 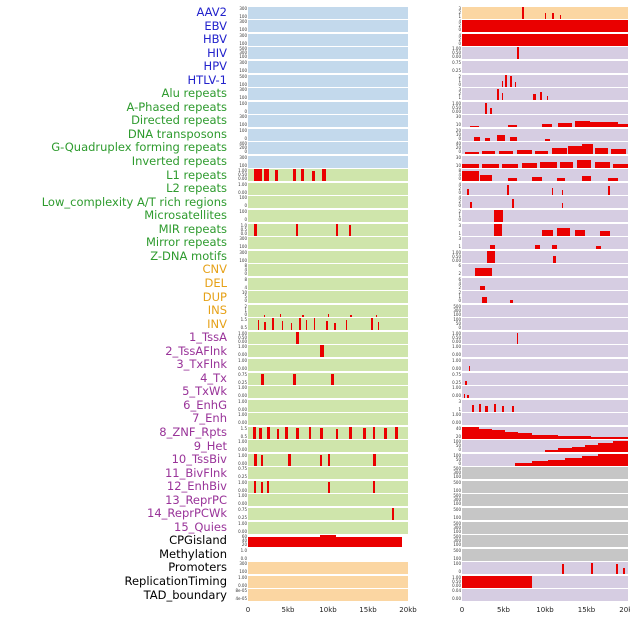 I want to click on y-axis-ticks: 10 5 0, so click(x=240, y=297).